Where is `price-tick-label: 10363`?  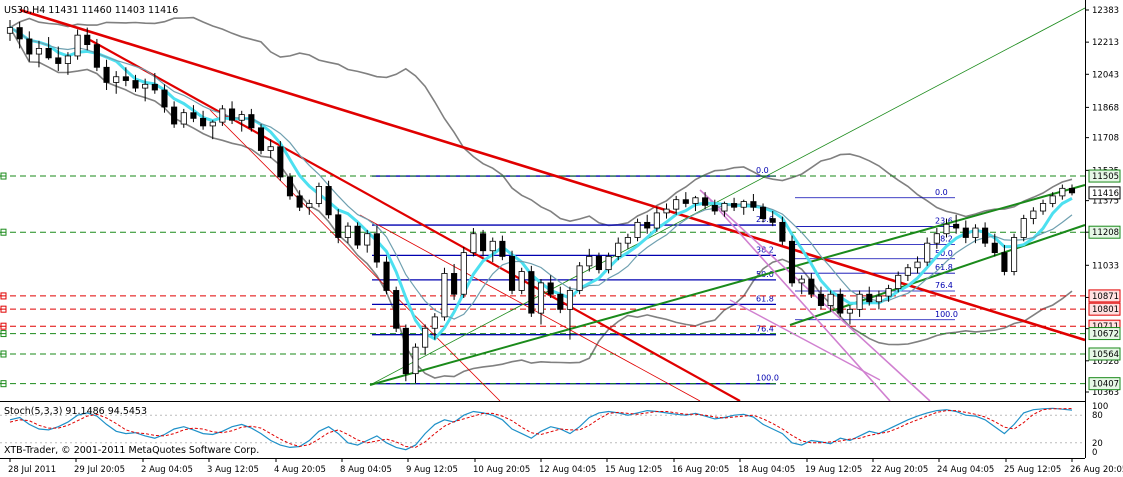 price-tick-label: 10363 is located at coordinates (1105, 393).